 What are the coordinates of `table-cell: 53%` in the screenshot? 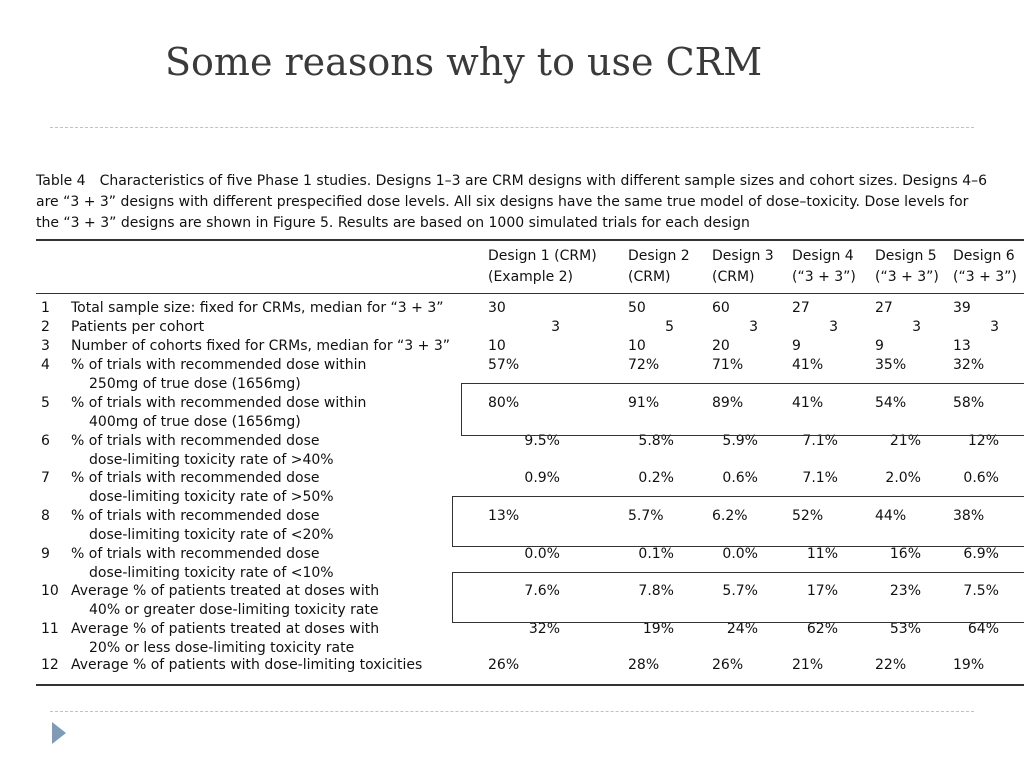 It's located at (905, 629).